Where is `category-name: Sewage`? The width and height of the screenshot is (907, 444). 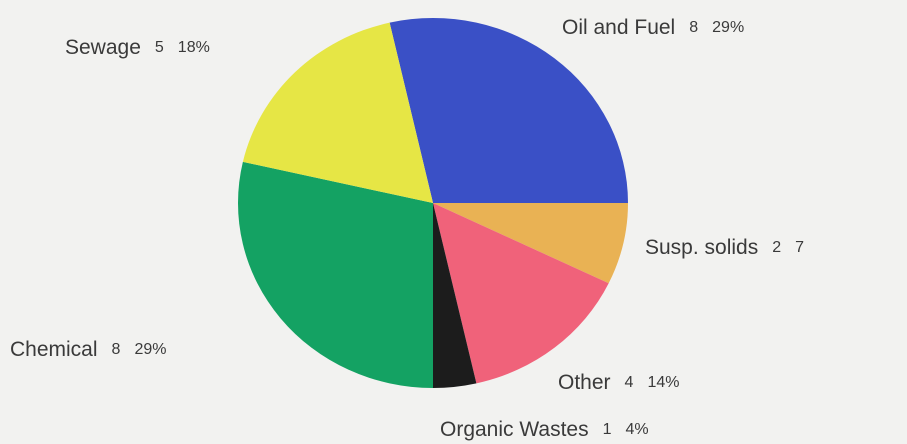 category-name: Sewage is located at coordinates (103, 47).